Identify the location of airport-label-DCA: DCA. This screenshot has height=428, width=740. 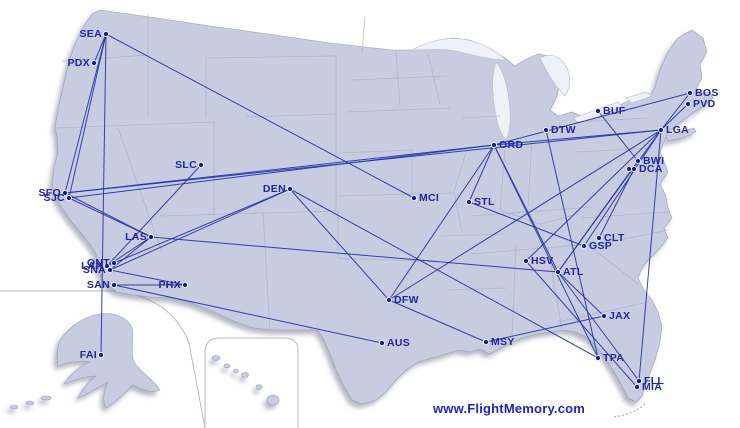
(651, 169).